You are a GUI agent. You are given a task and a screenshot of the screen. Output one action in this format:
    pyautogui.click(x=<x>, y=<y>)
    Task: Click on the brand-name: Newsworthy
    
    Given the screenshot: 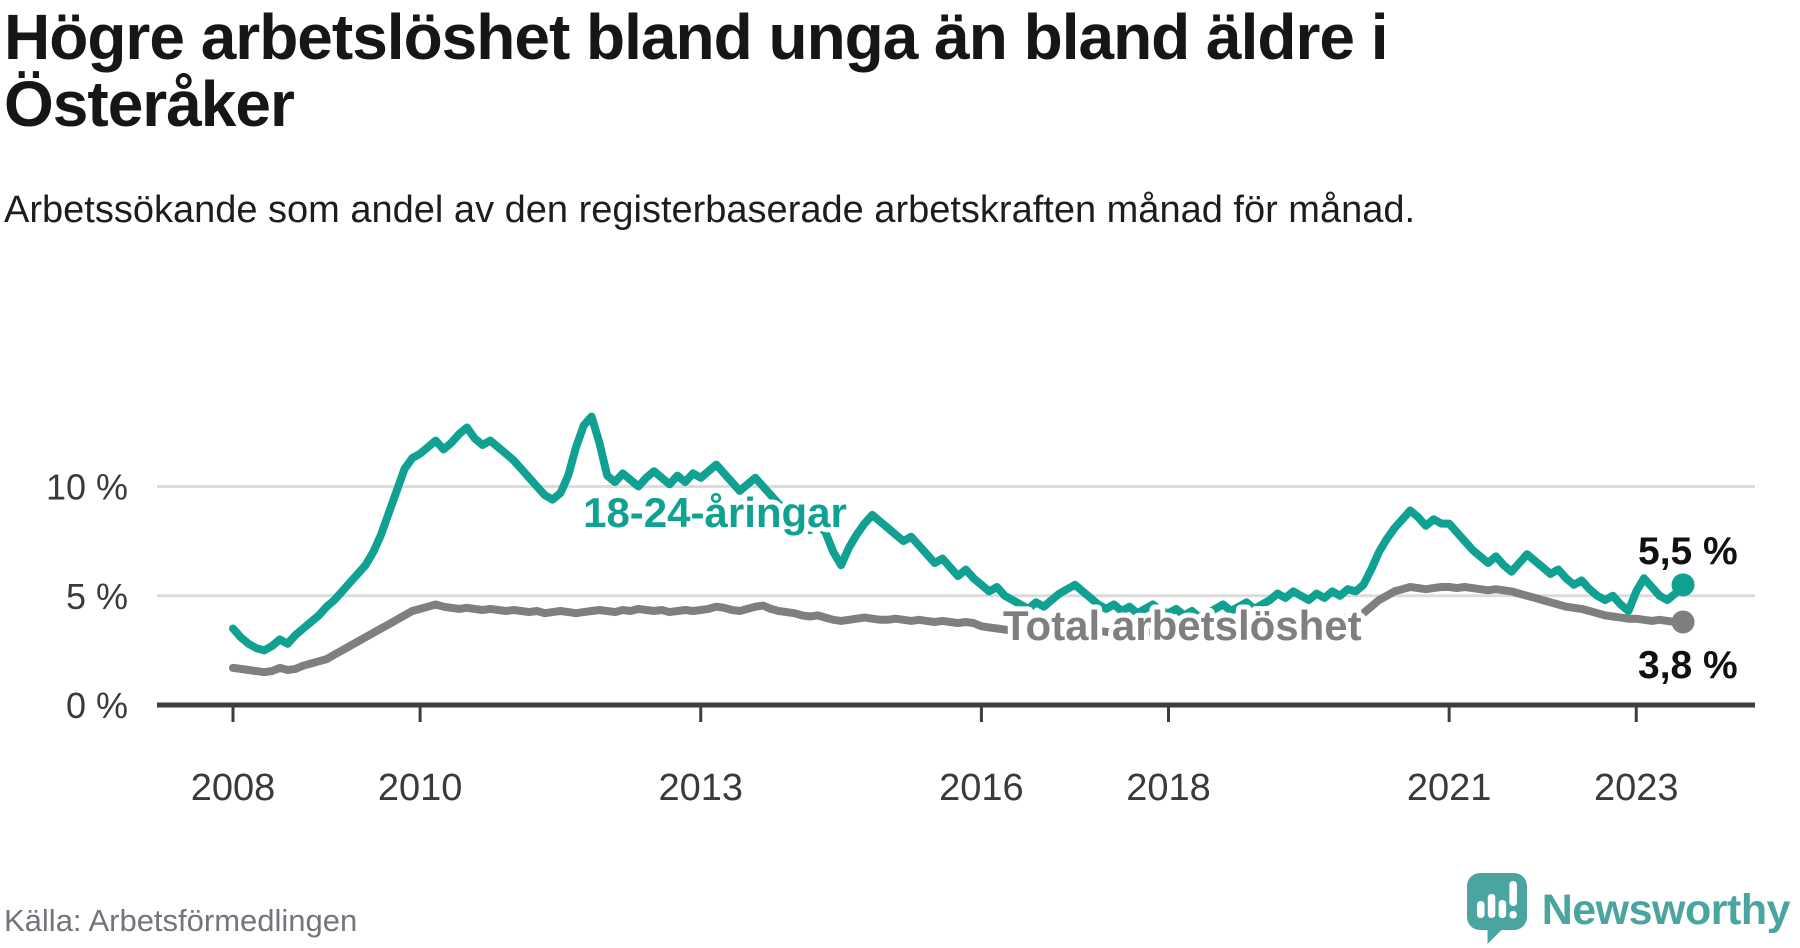 What is the action you would take?
    pyautogui.click(x=1666, y=909)
    